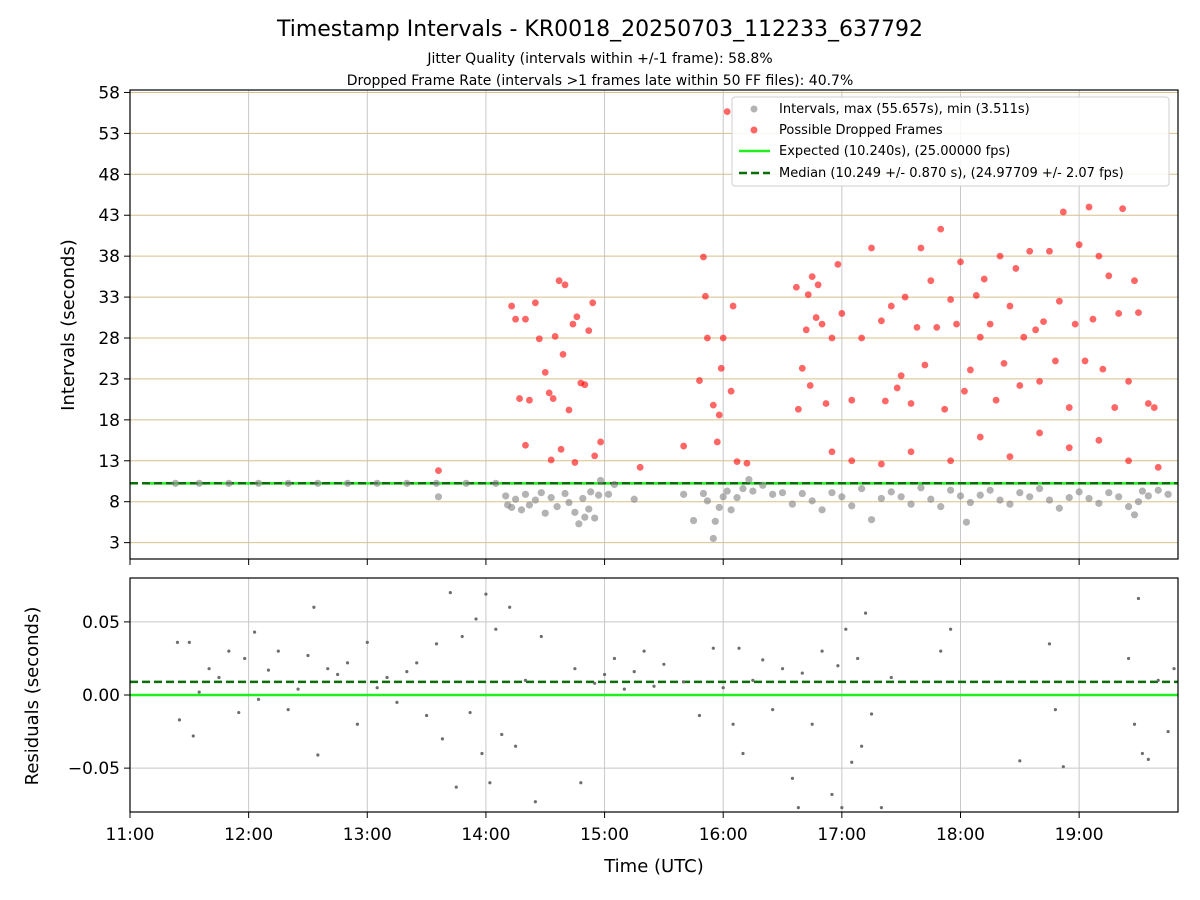 Image resolution: width=1200 pixels, height=900 pixels. What do you see at coordinates (861, 130) in the screenshot?
I see `legend-dropped-label: Possible Dropped Frames` at bounding box center [861, 130].